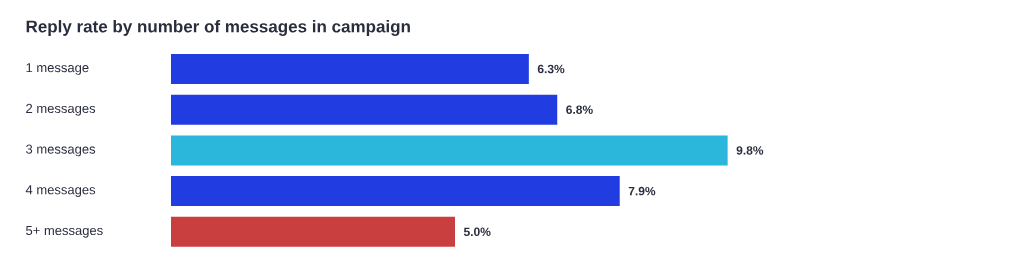 The width and height of the screenshot is (1024, 262). What do you see at coordinates (60, 191) in the screenshot?
I see `y-tick-label: 4 messages` at bounding box center [60, 191].